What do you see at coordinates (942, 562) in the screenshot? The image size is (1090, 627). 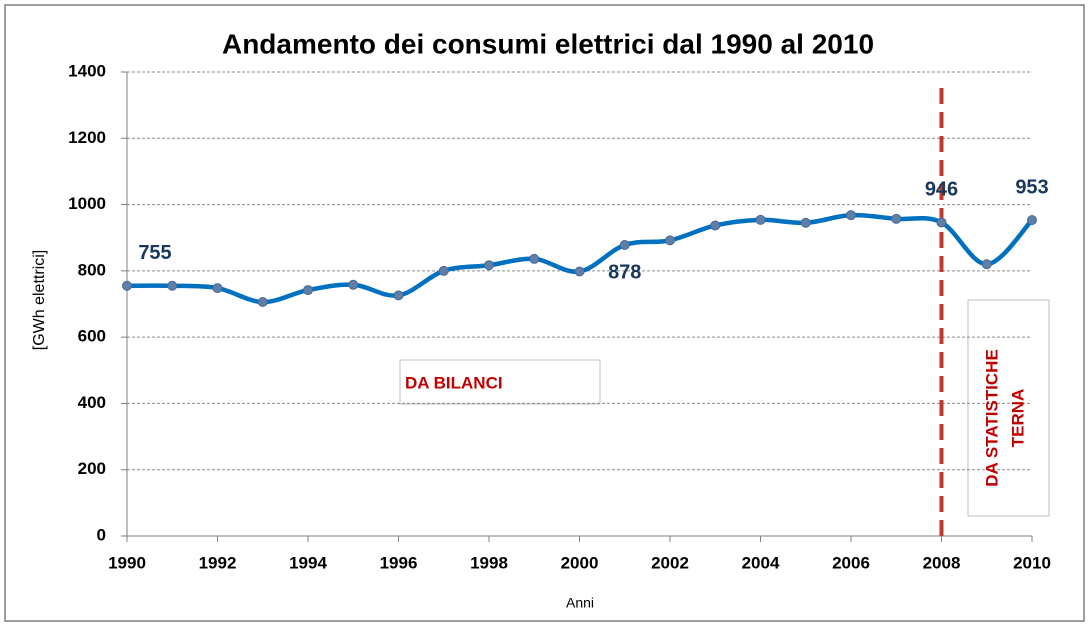 I see `x-tick-label: 2008` at bounding box center [942, 562].